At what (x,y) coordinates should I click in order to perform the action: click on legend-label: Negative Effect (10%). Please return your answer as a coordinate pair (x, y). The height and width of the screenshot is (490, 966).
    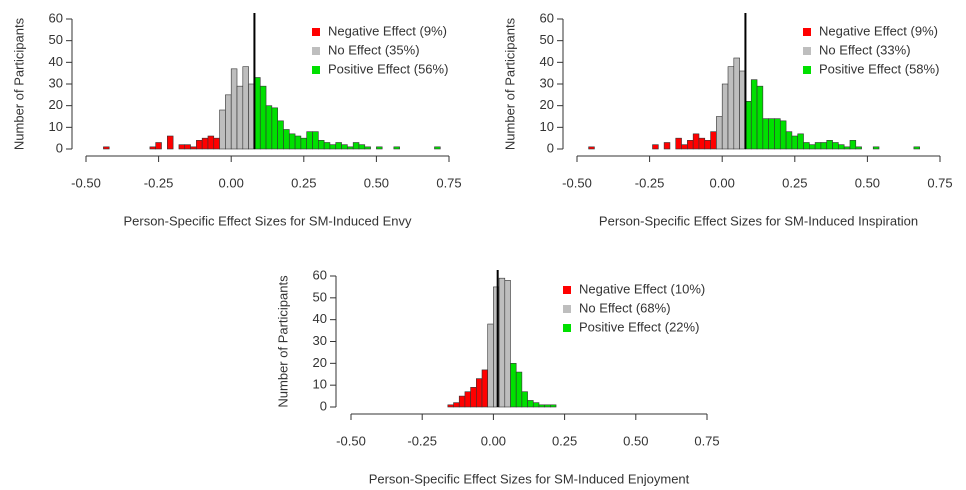
    Looking at the image, I should click on (642, 288).